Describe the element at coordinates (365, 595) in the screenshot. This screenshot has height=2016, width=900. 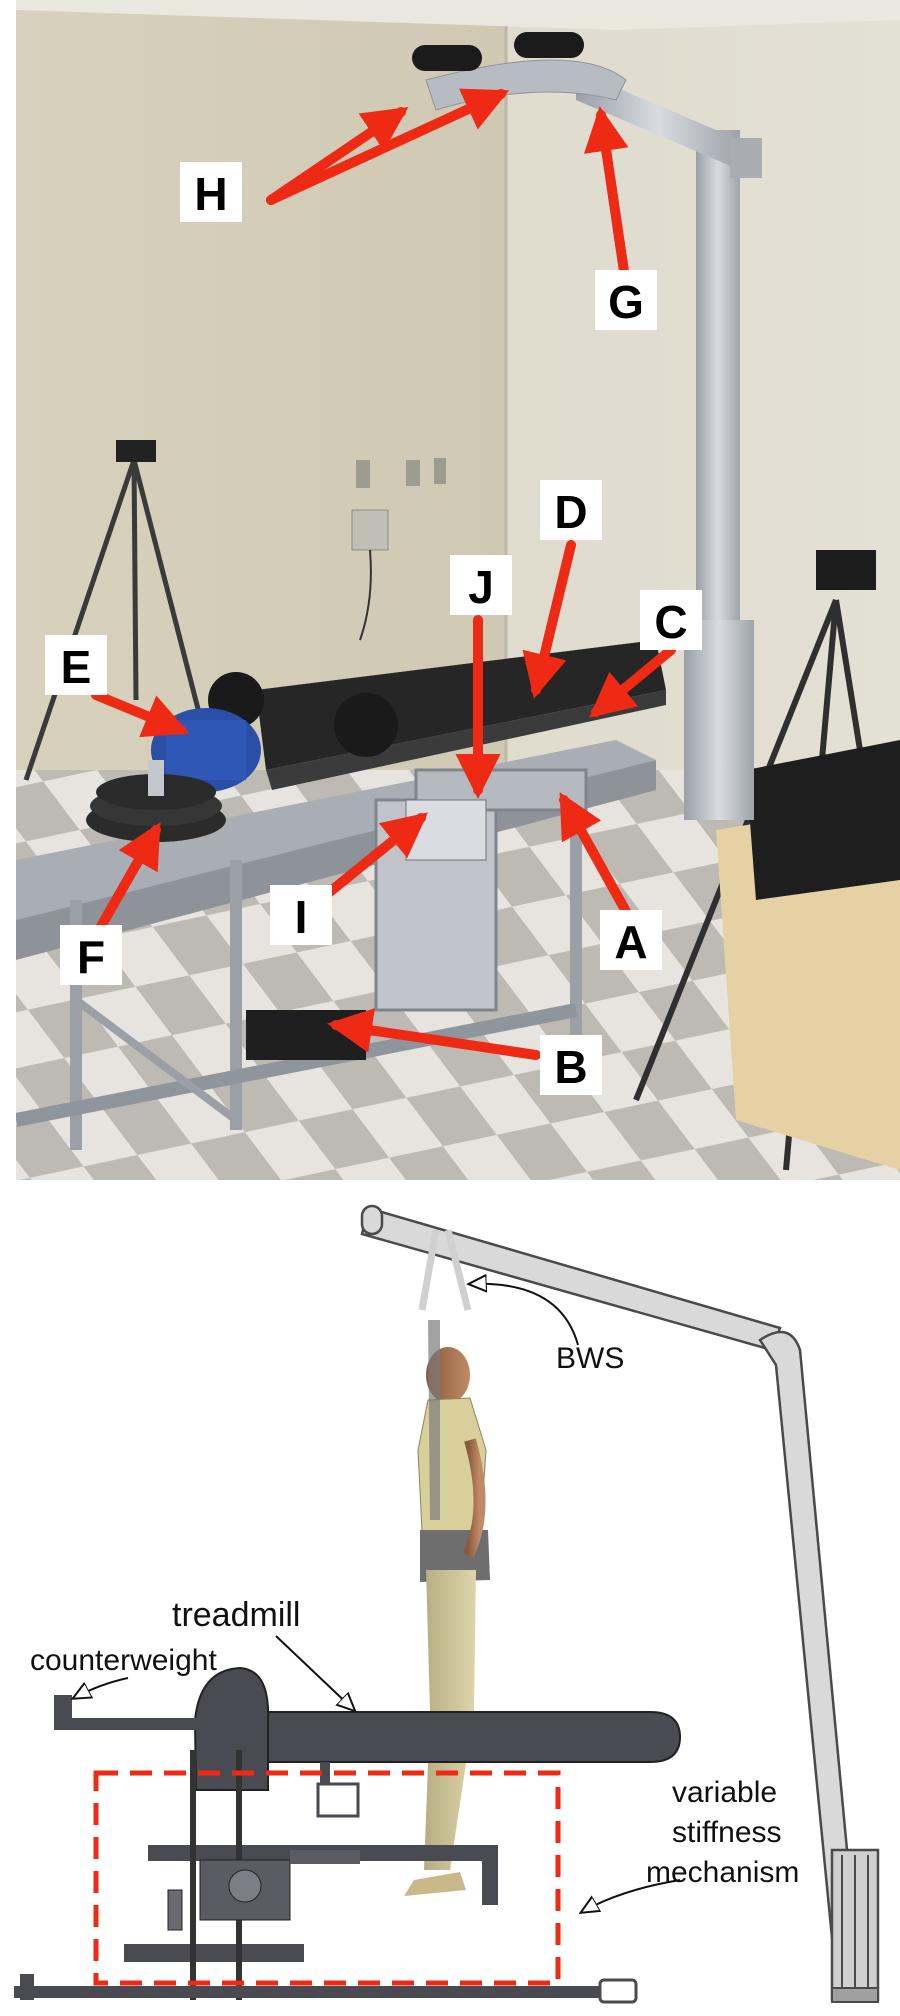
I see `wall-cable` at that location.